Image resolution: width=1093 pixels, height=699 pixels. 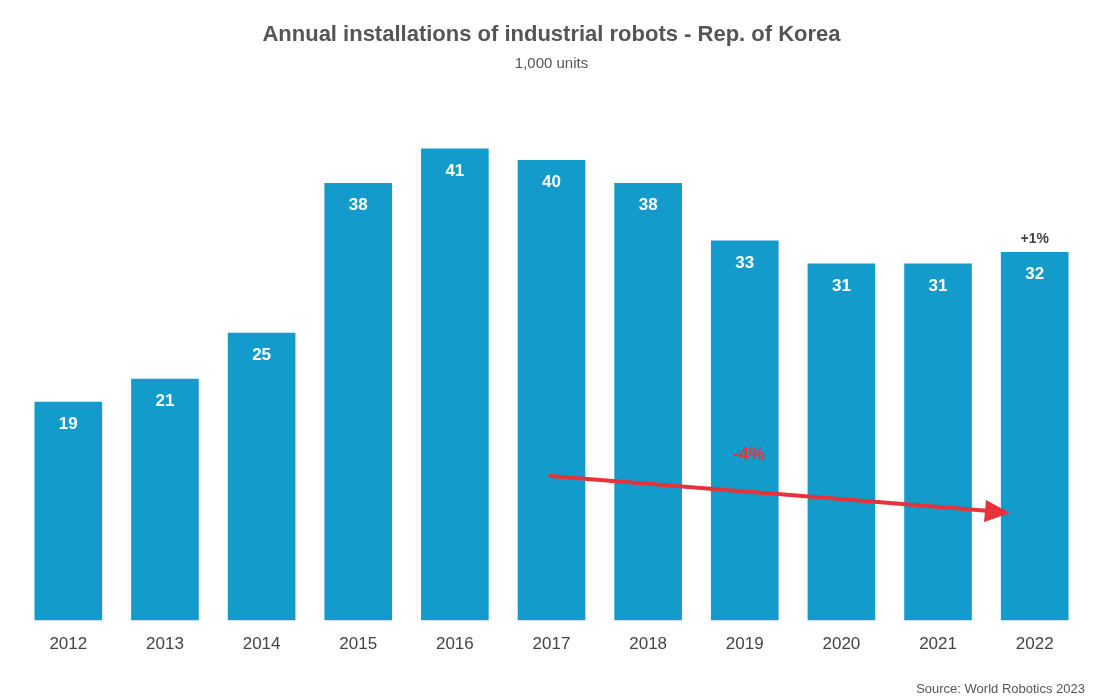 What do you see at coordinates (938, 644) in the screenshot?
I see `x-tick-label: 2021` at bounding box center [938, 644].